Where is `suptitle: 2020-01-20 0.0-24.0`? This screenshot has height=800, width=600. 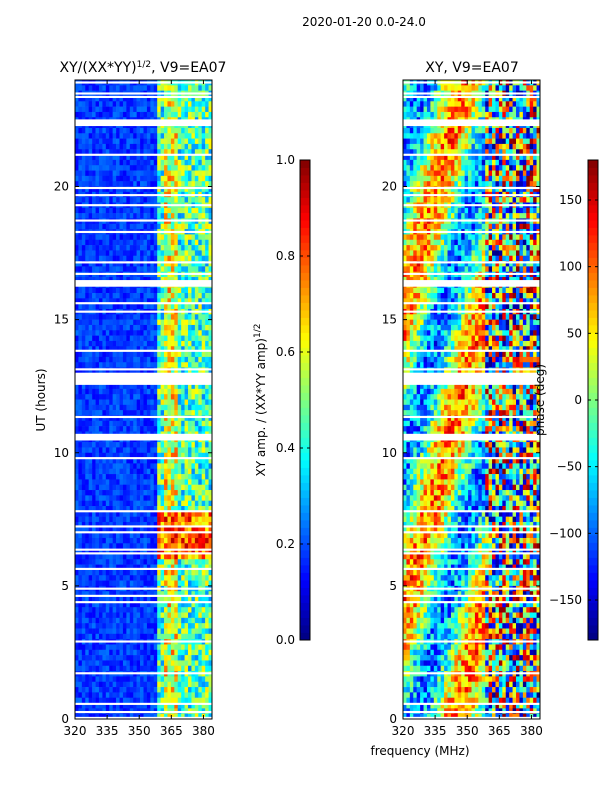 suptitle: 2020-01-20 0.0-24.0 is located at coordinates (364, 22).